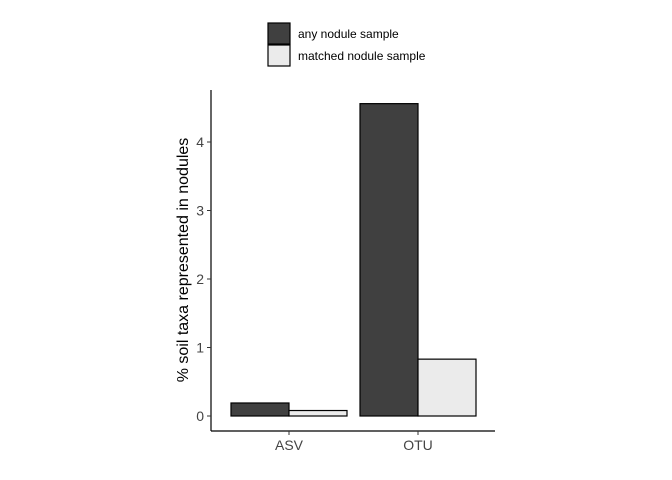 The image size is (672, 480). What do you see at coordinates (289, 445) in the screenshot?
I see `x-tick-label: ASV` at bounding box center [289, 445].